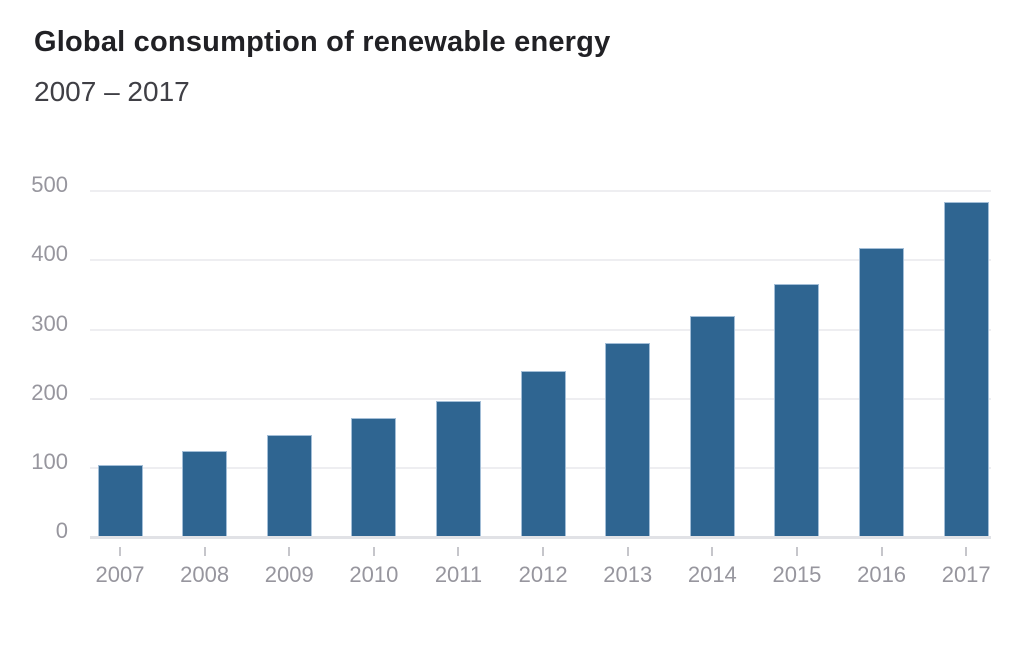 The height and width of the screenshot is (654, 1024). I want to click on bar-2014, so click(712, 426).